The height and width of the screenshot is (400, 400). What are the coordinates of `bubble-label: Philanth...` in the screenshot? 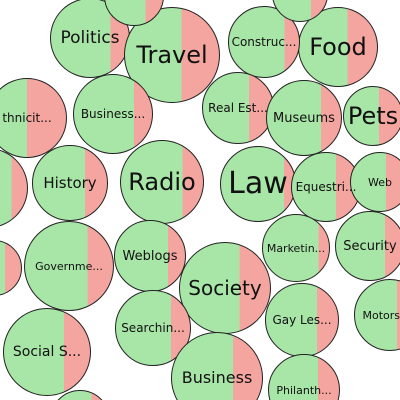 It's located at (304, 390).